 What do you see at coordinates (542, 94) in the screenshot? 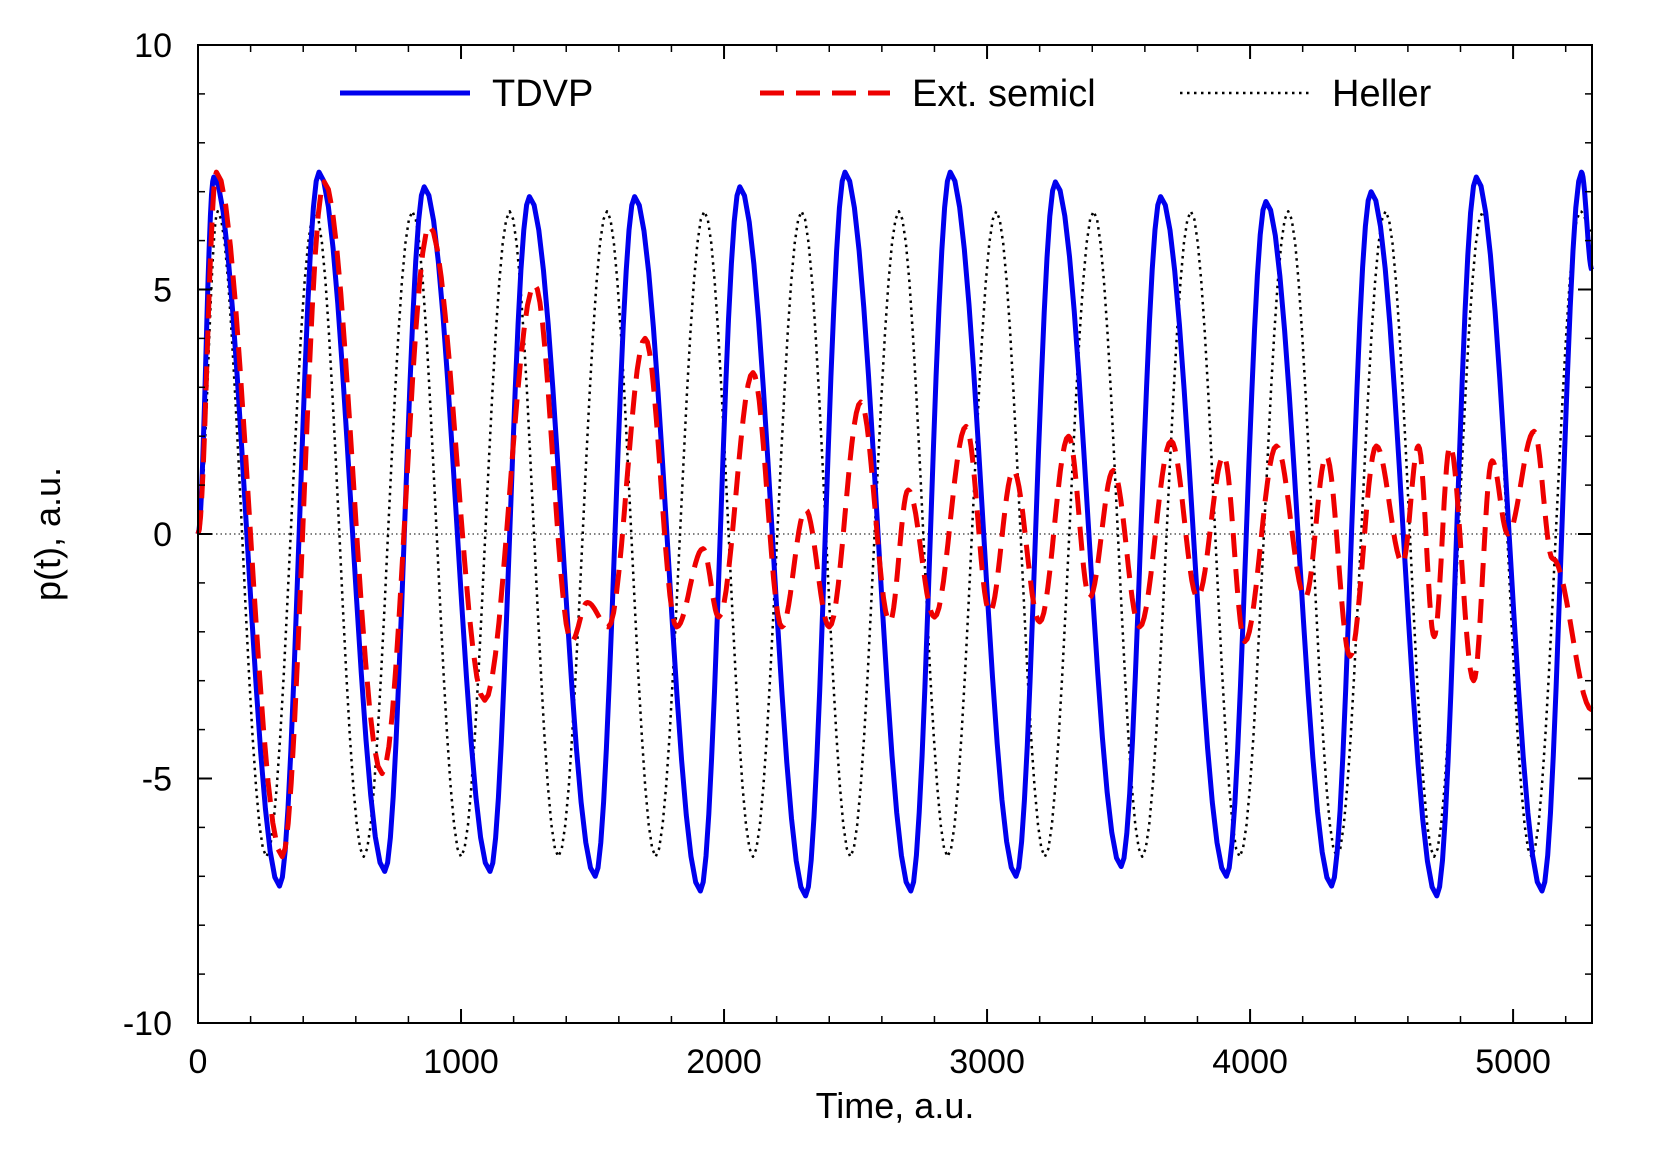
I see `legend-label: TDVP` at bounding box center [542, 94].